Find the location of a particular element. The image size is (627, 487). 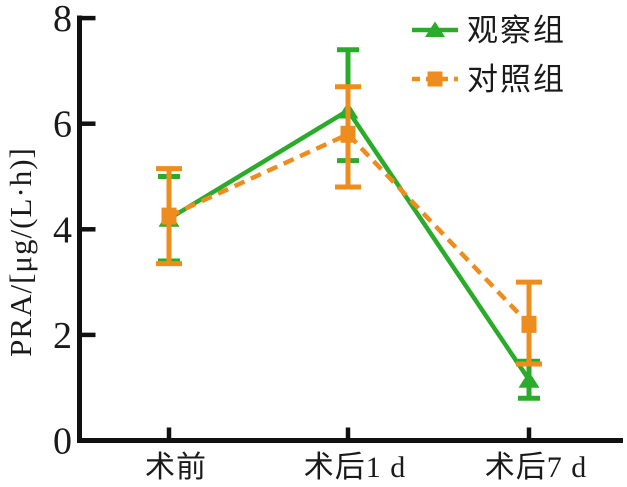

y-tick-label: 0 is located at coordinates (62, 442).